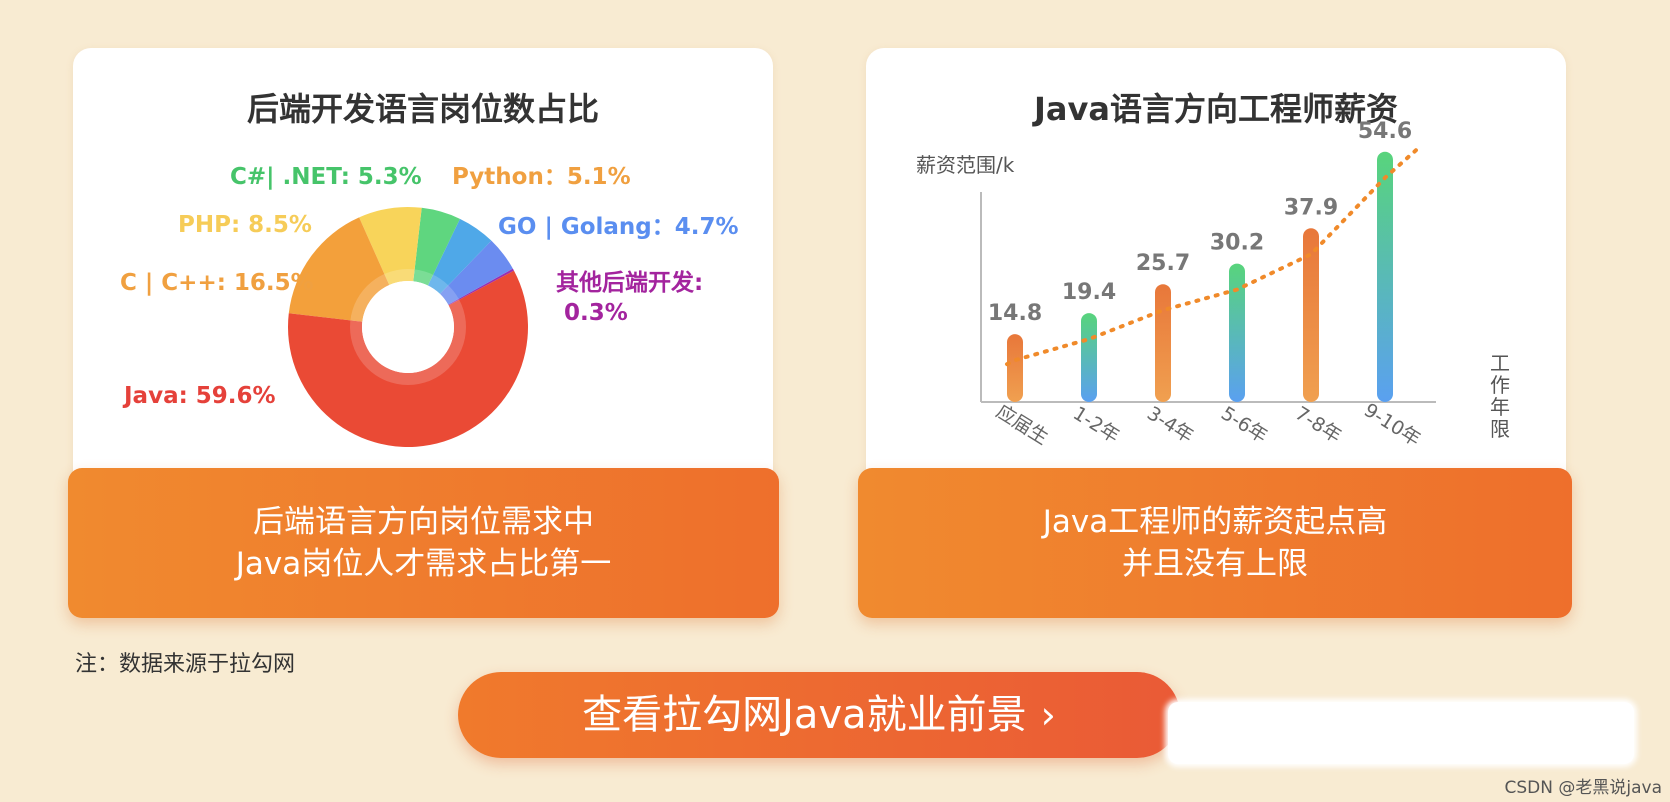 This screenshot has height=802, width=1670. I want to click on data-source-note: 注：数据来源于拉勾网, so click(185, 664).